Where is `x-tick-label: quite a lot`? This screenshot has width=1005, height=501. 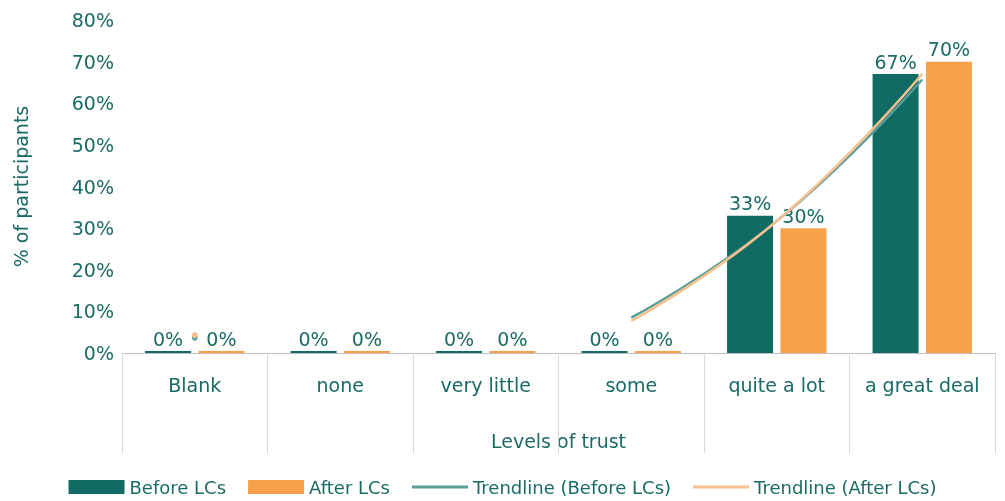
x-tick-label: quite a lot is located at coordinates (777, 384).